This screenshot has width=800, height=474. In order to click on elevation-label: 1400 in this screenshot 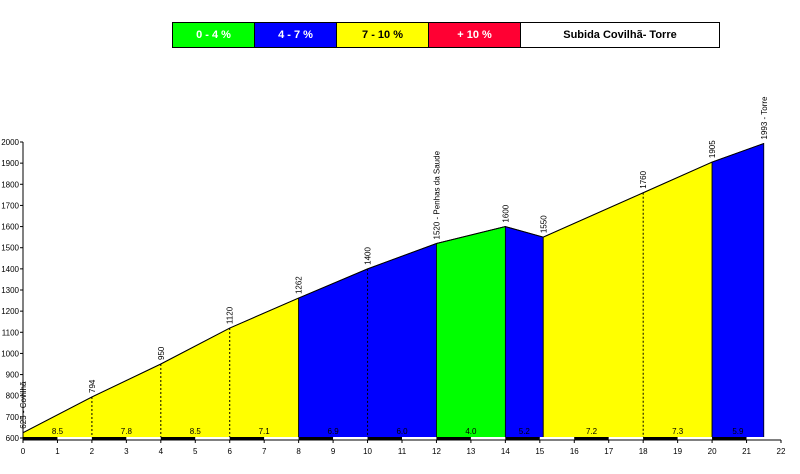, I will do `click(368, 256)`.